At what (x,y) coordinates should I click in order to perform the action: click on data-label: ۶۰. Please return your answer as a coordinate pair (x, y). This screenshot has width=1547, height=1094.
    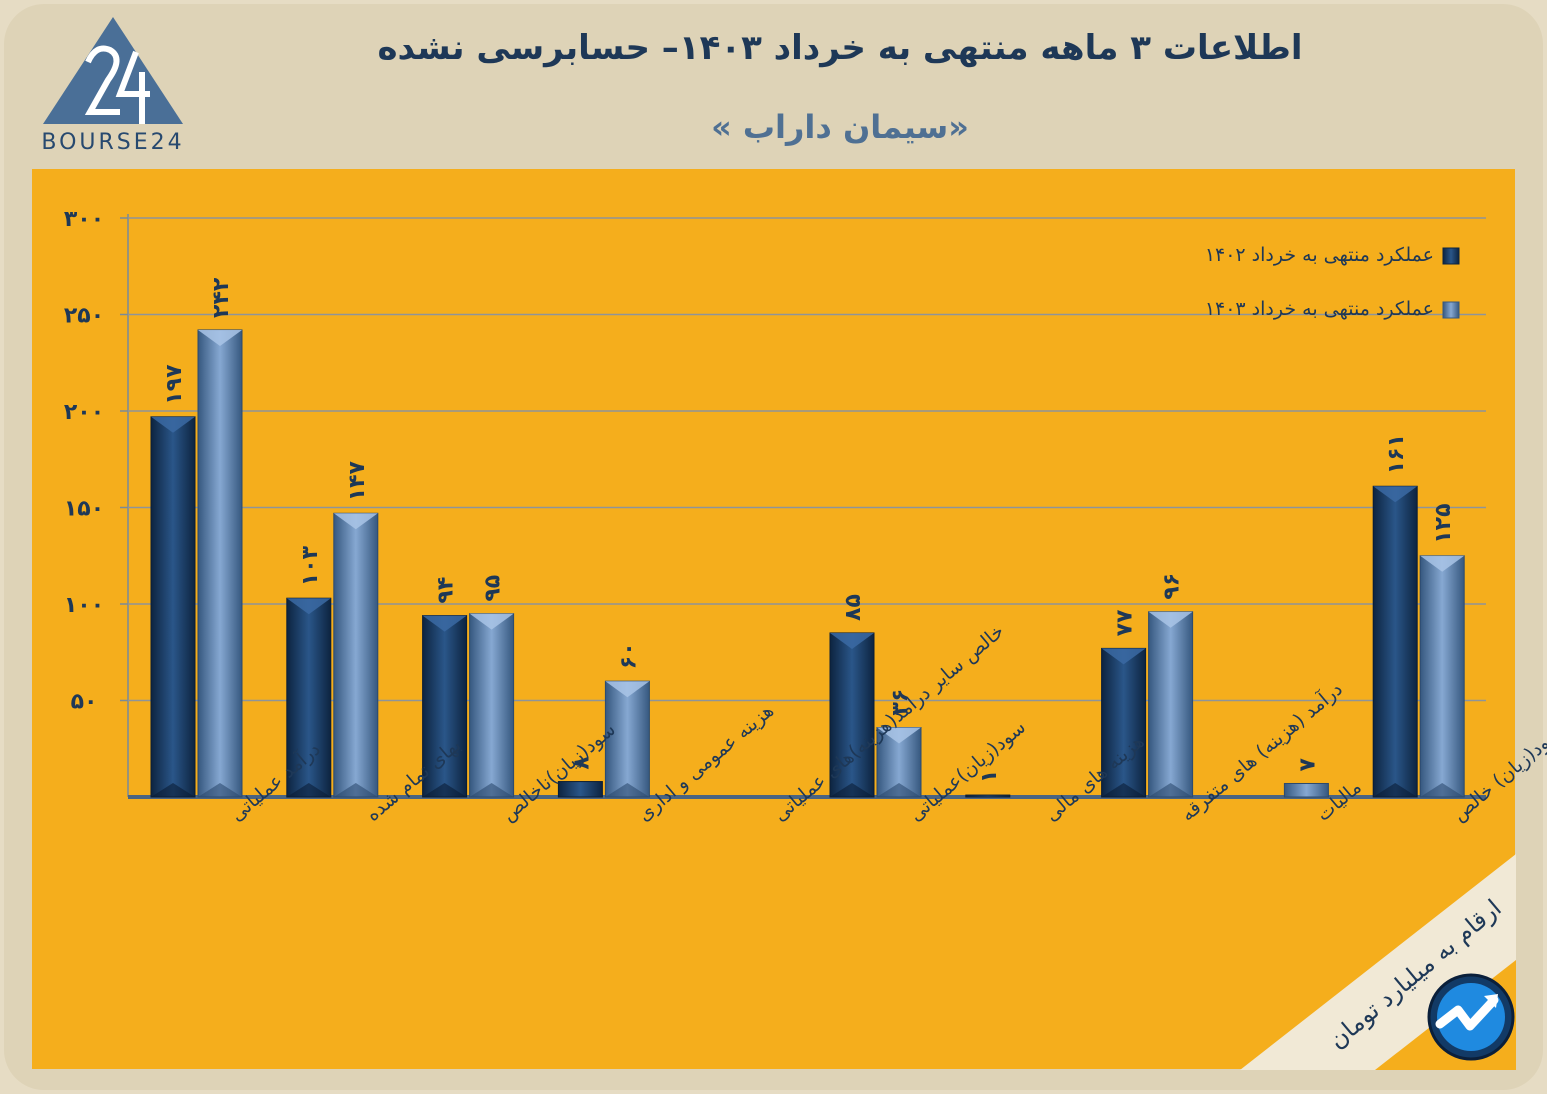
    Looking at the image, I should click on (628, 655).